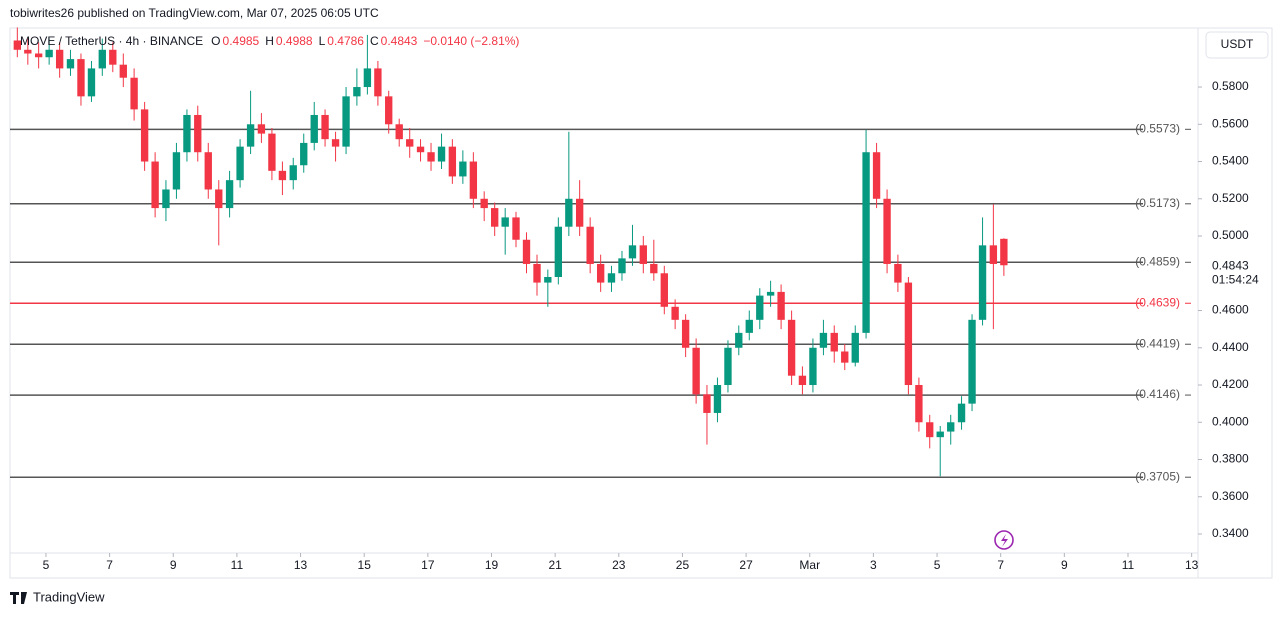 This screenshot has height=620, width=1281. Describe the element at coordinates (1230, 347) in the screenshot. I see `y-tick-label: 0.4400` at that location.